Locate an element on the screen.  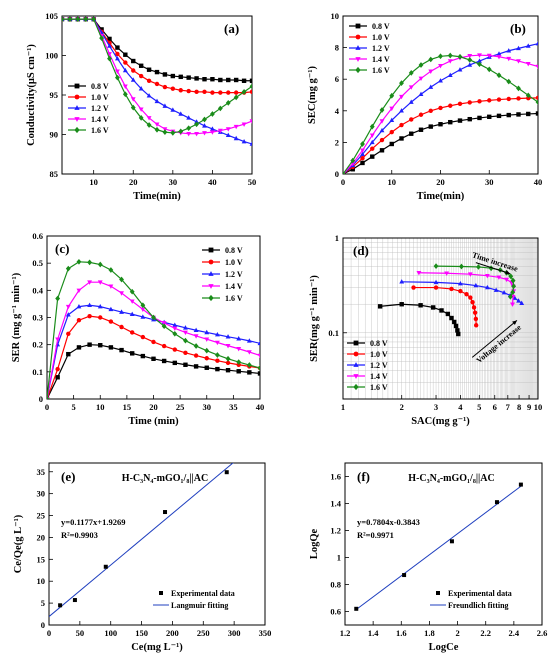
plot-frame is located at coordinates (157, 544).